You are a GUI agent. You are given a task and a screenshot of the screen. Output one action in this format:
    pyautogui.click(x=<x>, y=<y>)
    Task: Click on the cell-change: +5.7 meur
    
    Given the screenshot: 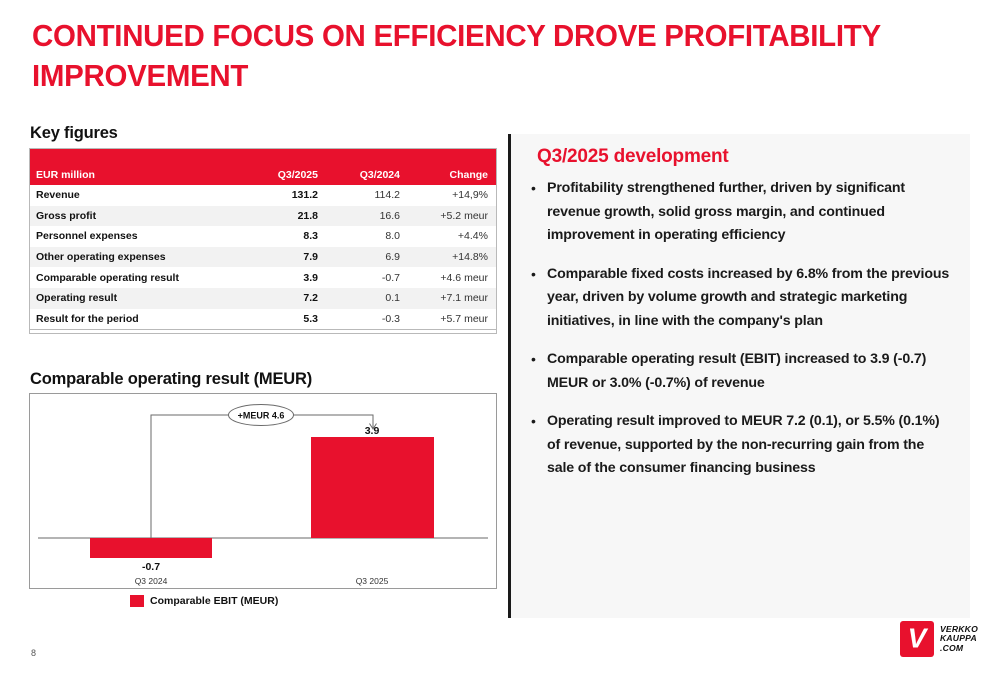 What is the action you would take?
    pyautogui.click(x=464, y=318)
    